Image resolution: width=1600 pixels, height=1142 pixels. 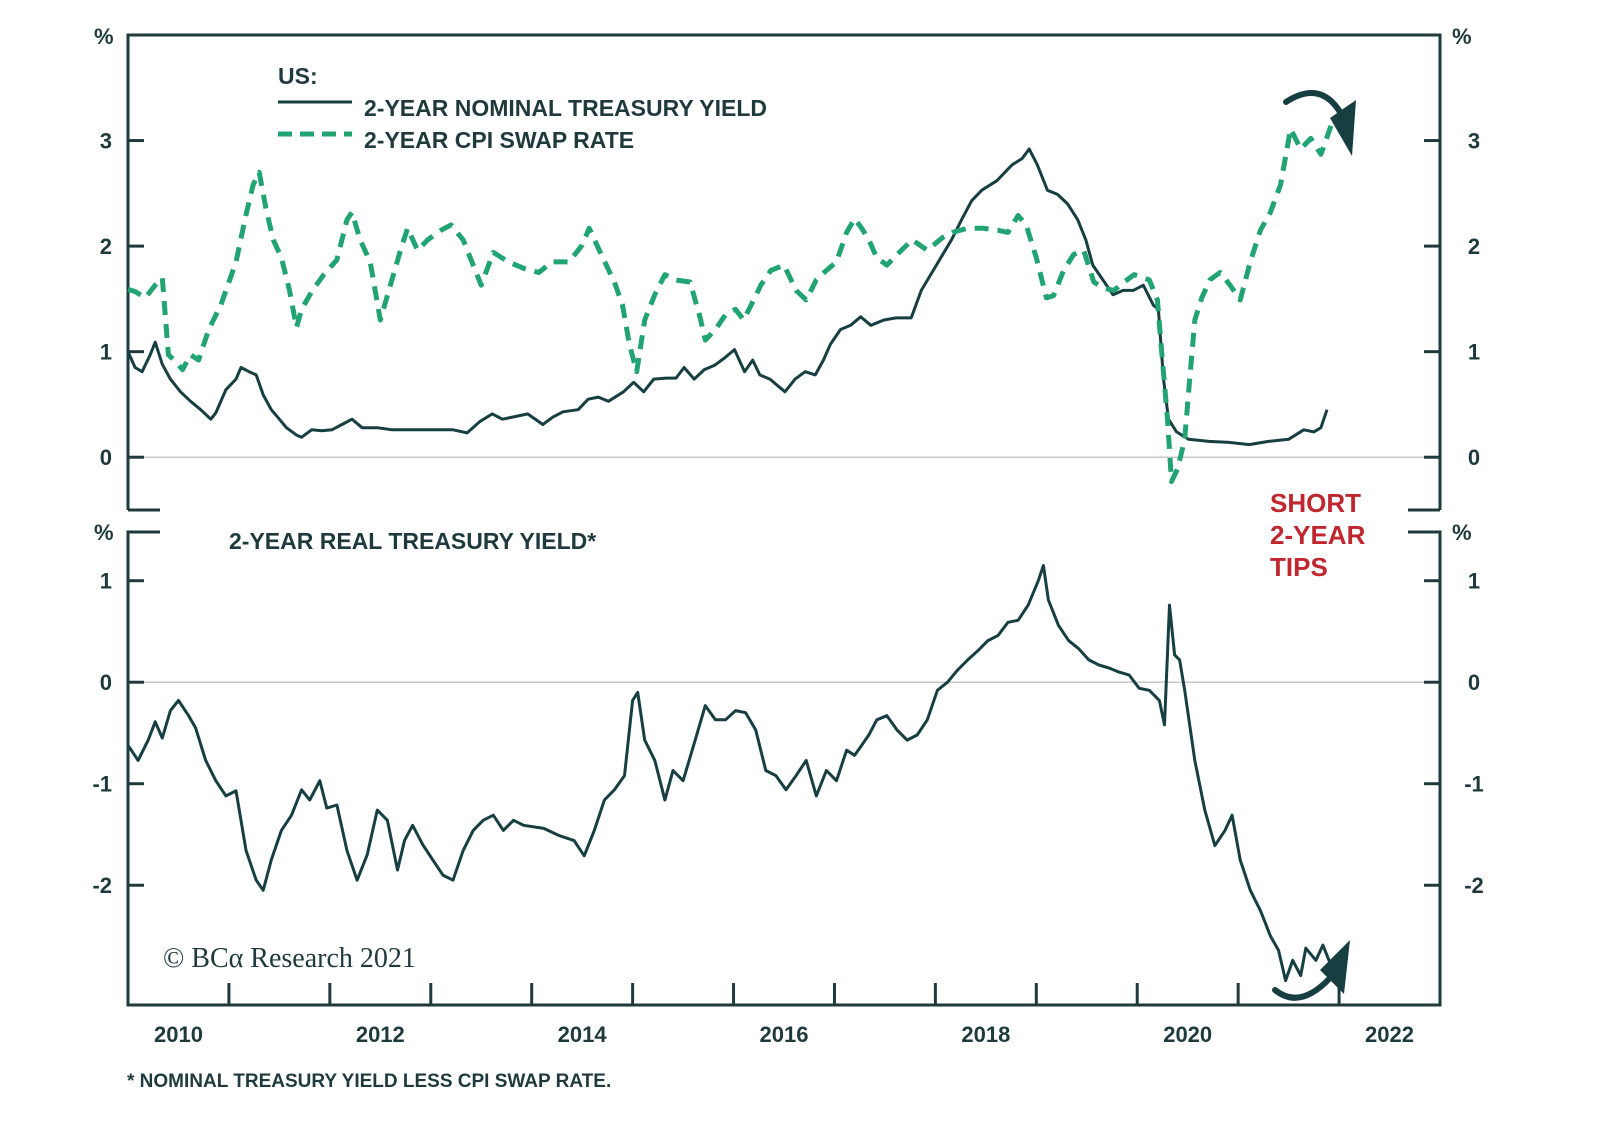 I want to click on y-tick-label-right: -2, so click(x=1474, y=885).